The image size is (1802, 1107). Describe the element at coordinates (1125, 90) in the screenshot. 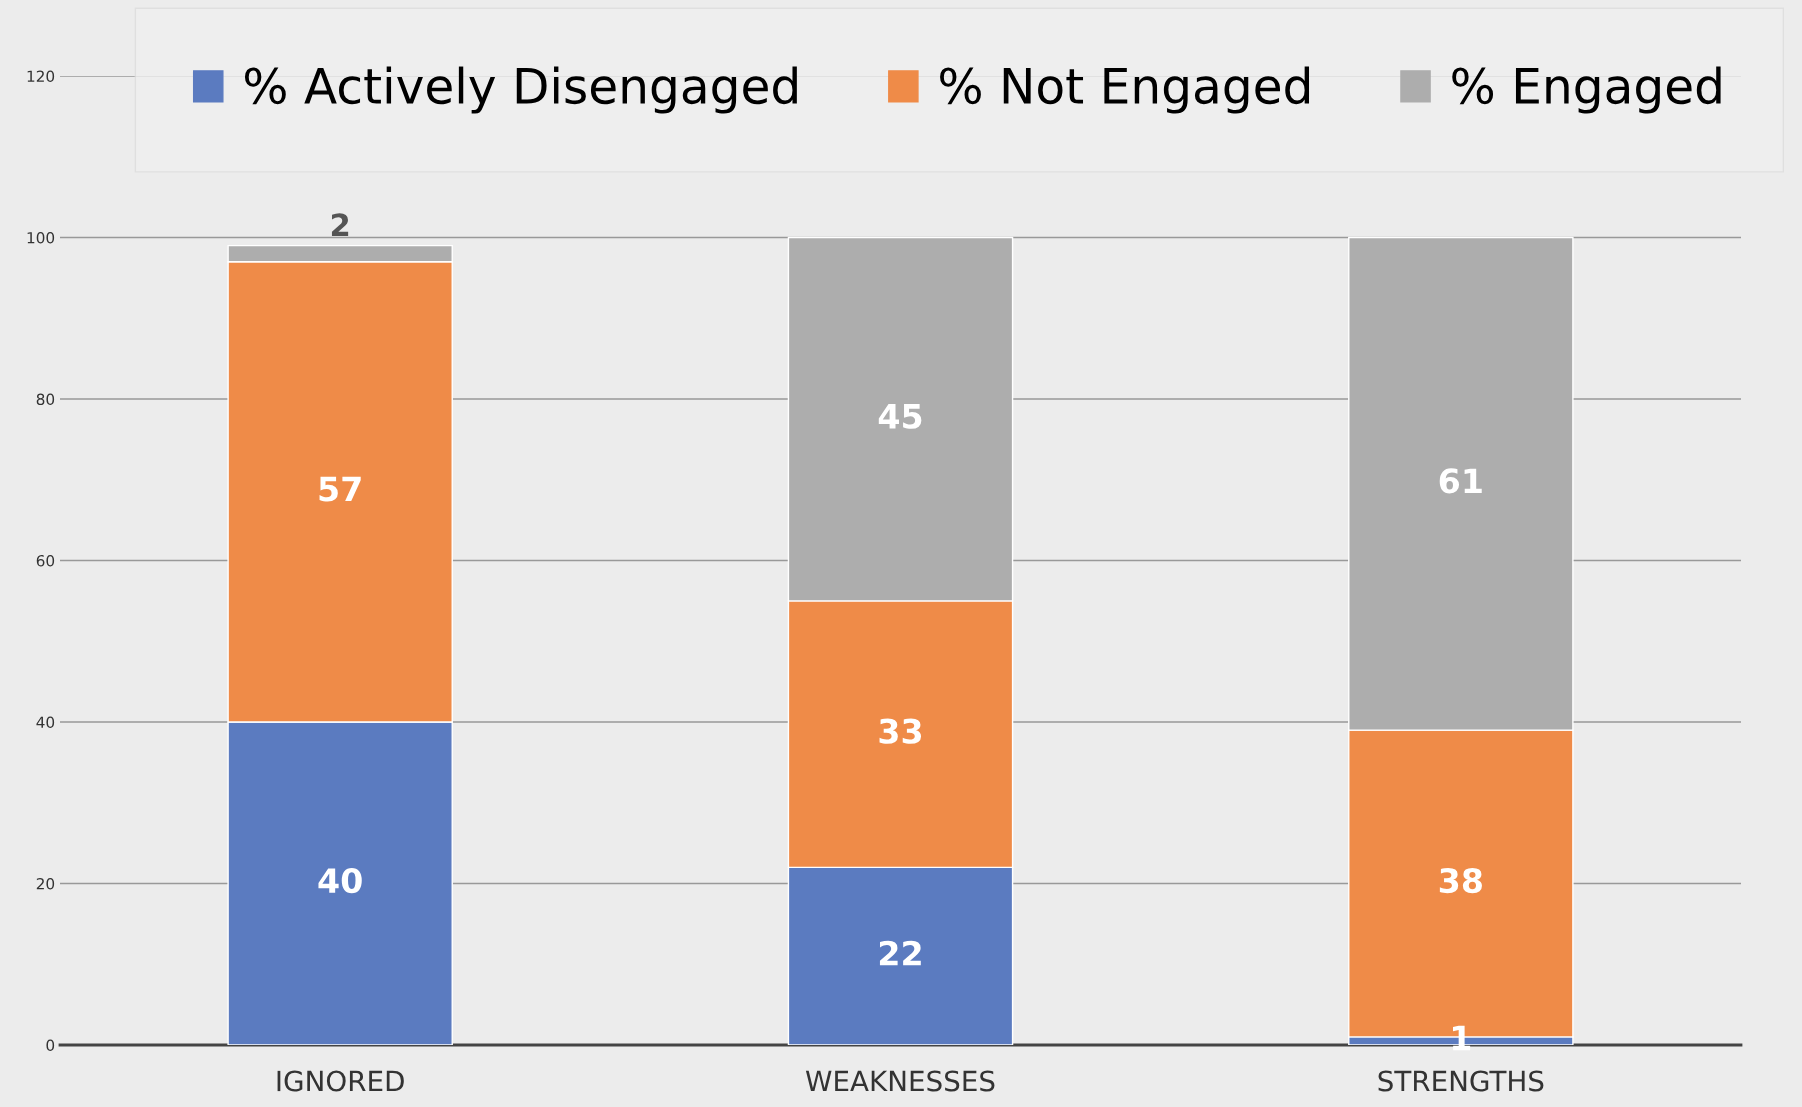

I see `legend-label: % Not Engaged` at that location.